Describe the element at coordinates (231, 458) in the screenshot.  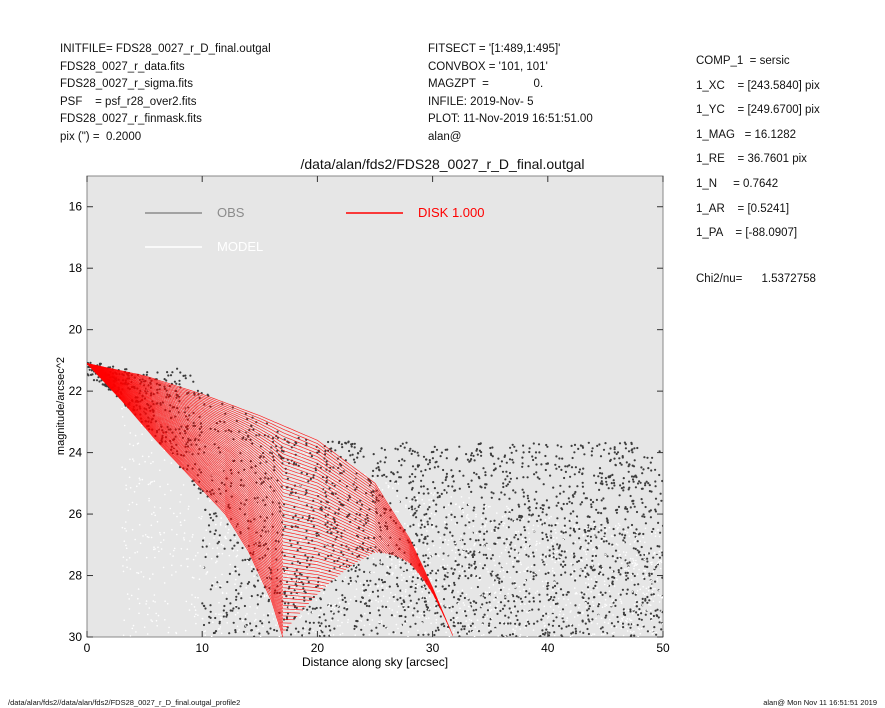
I see `disk-curve` at that location.